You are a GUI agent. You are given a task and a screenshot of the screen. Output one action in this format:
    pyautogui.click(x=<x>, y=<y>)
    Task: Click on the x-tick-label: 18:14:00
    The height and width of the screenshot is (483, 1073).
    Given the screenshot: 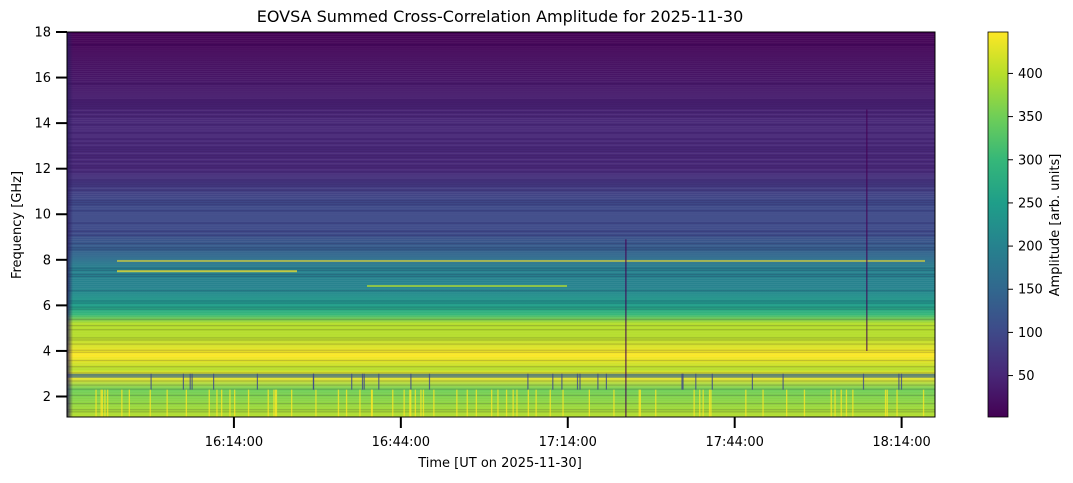 What is the action you would take?
    pyautogui.click(x=901, y=442)
    